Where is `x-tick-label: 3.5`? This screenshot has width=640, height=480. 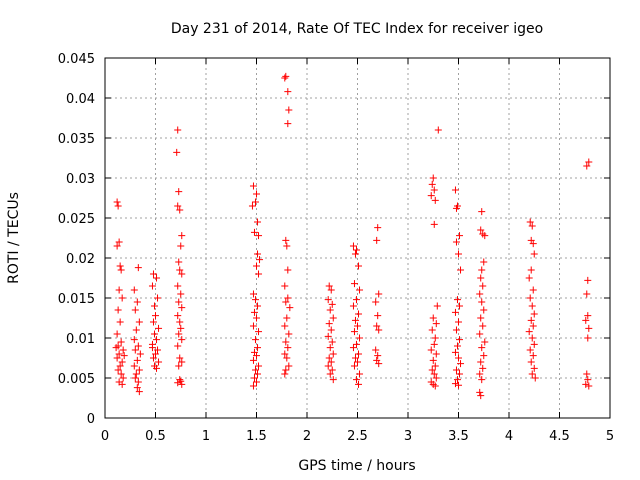 x-tick-label: 3.5 is located at coordinates (458, 436).